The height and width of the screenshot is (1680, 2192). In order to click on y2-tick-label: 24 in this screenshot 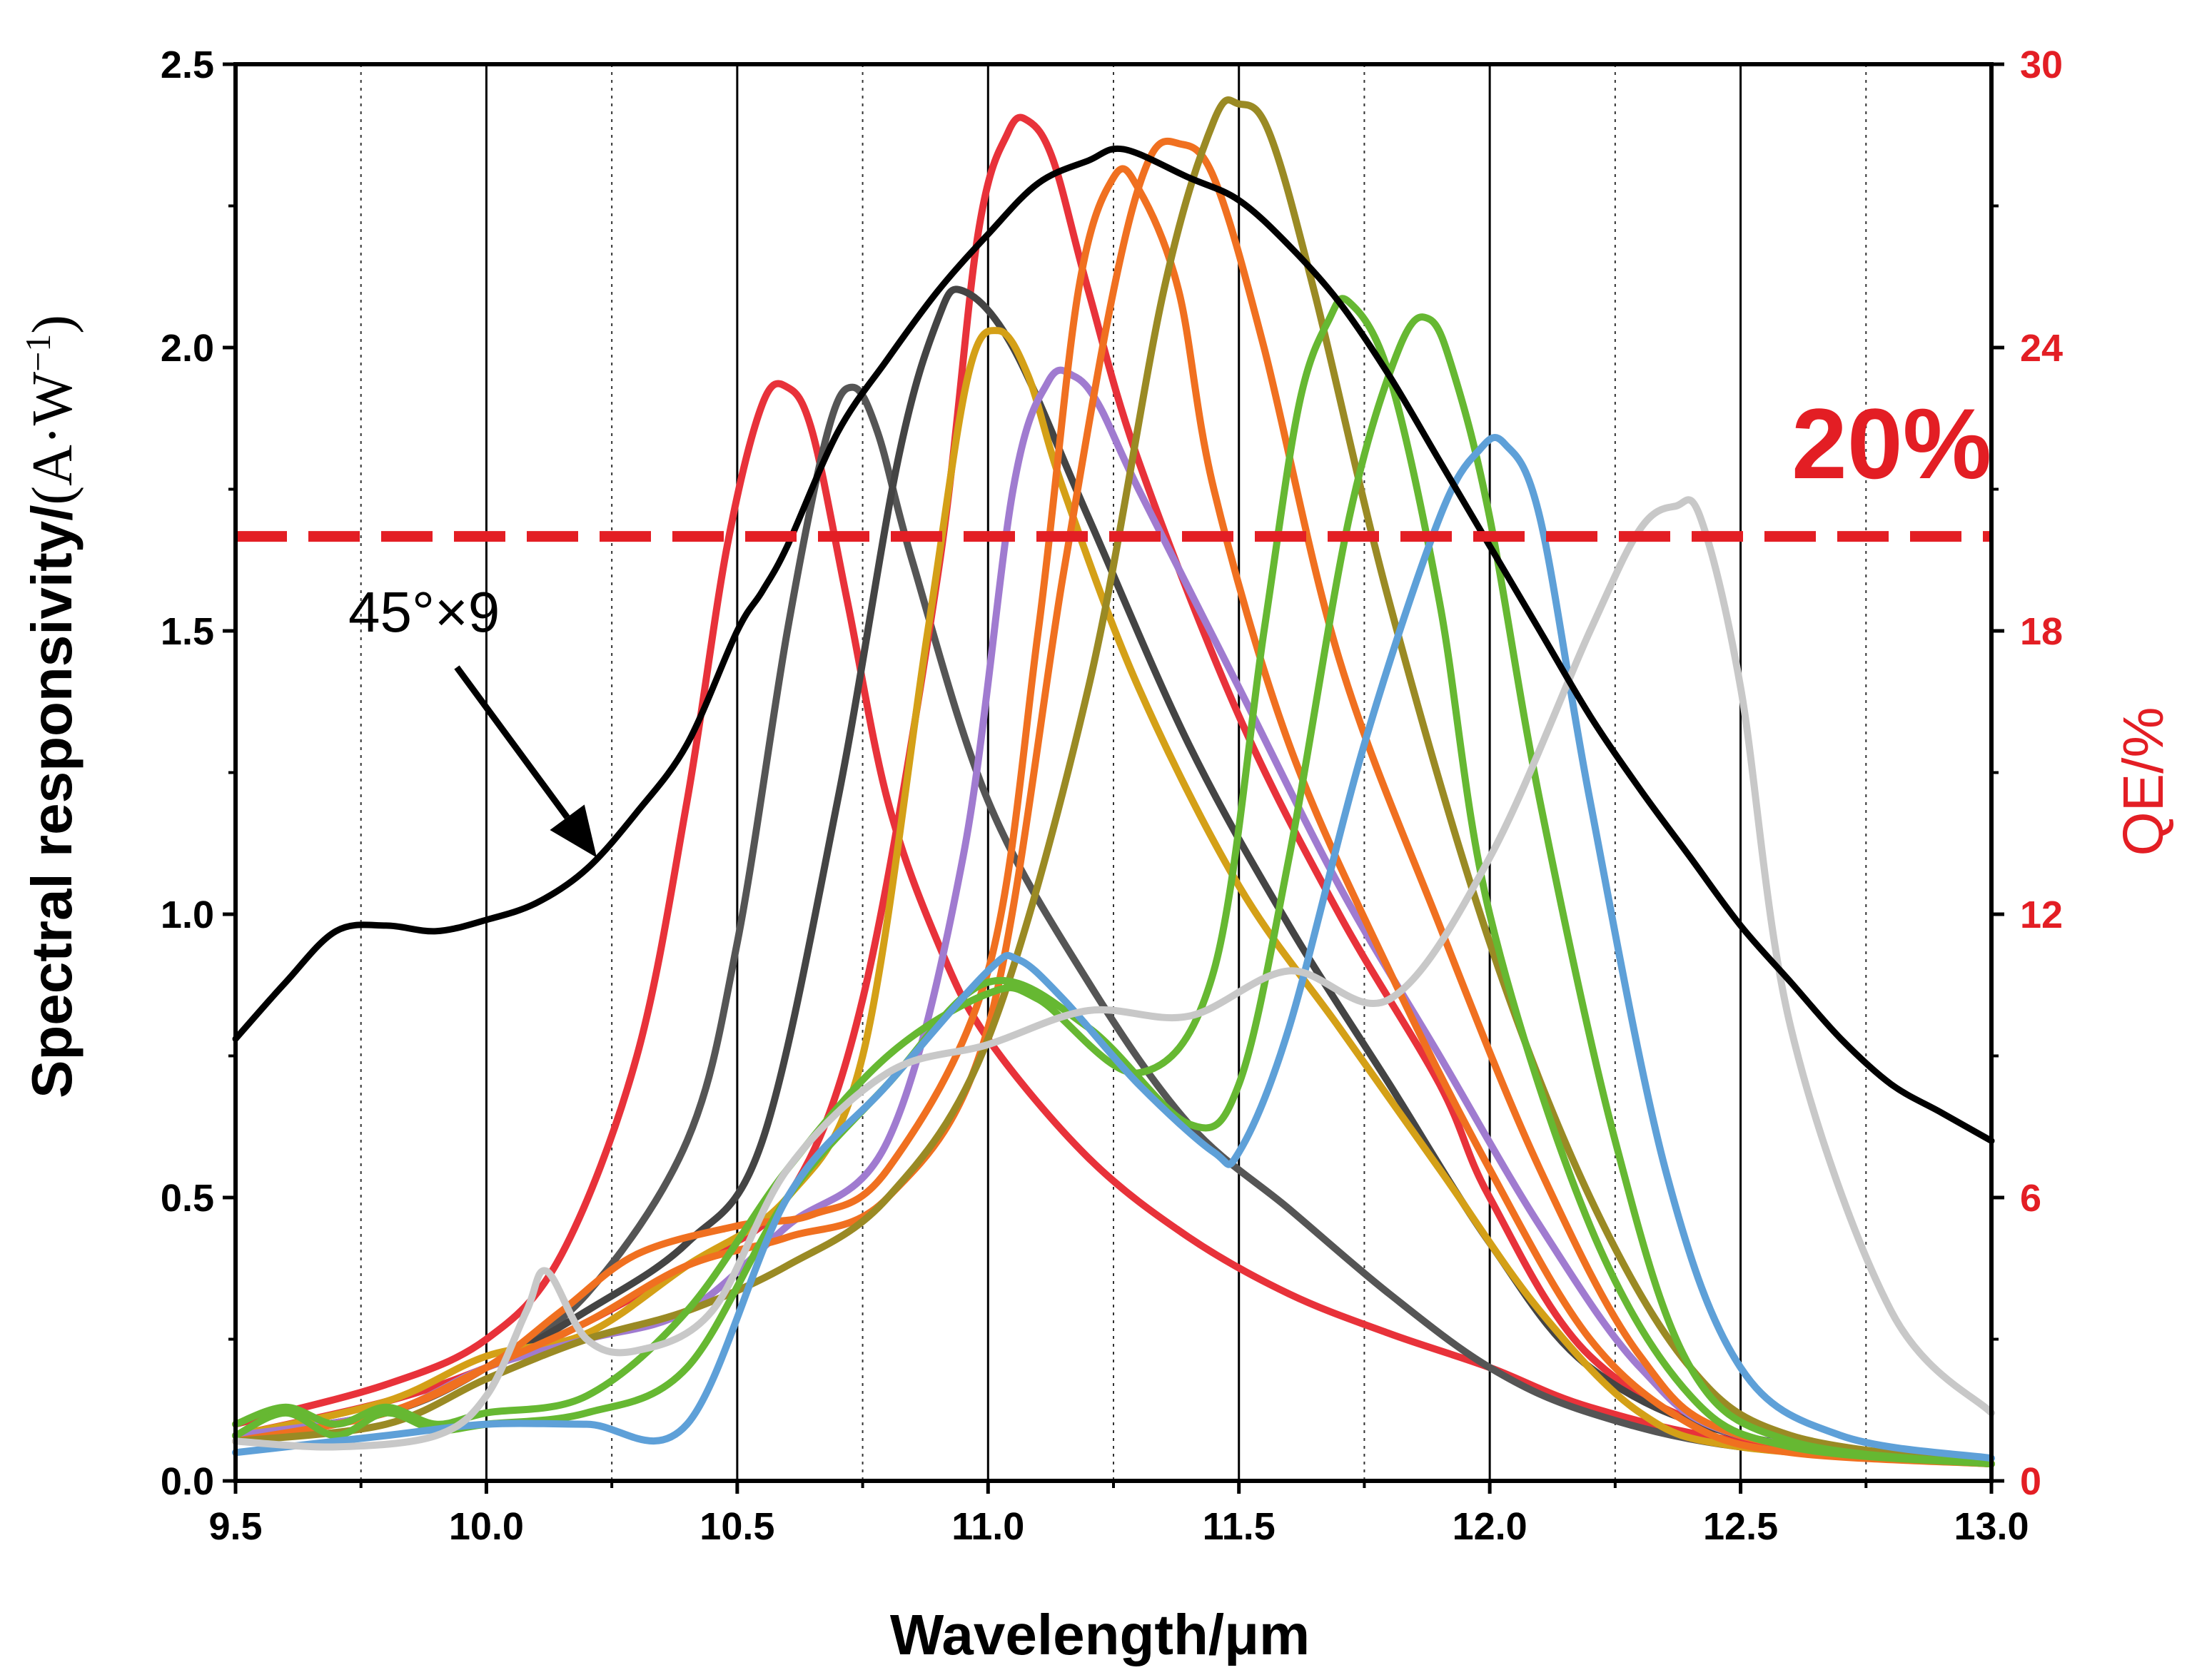, I will do `click(2042, 348)`.